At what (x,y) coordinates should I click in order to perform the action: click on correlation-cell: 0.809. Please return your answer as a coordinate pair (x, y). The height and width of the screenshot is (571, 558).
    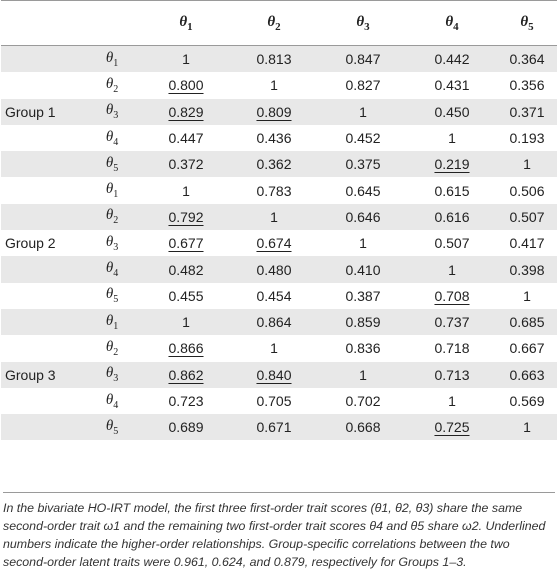
    Looking at the image, I should click on (274, 111).